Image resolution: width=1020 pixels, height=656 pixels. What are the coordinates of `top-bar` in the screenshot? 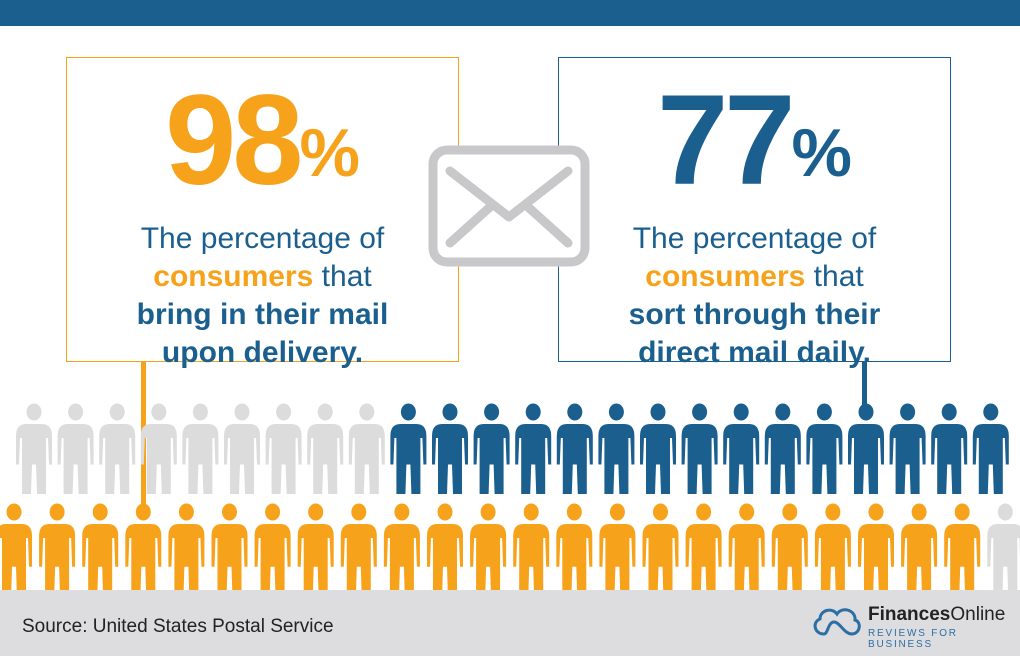 It's located at (510, 13).